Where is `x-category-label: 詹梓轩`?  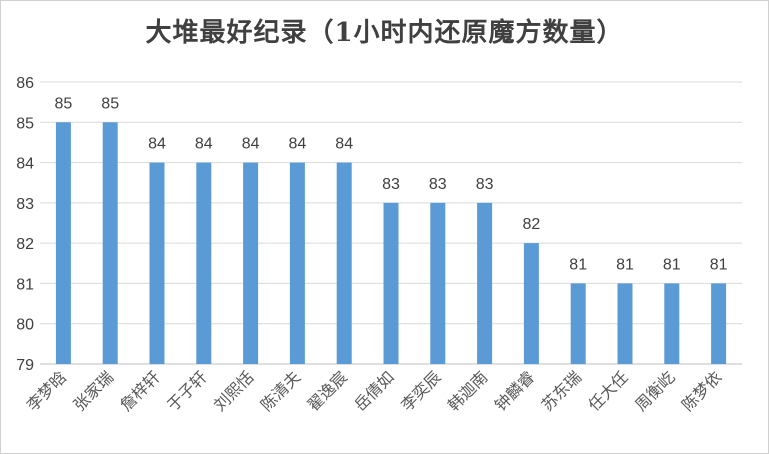 x-category-label: 詹梓轩 is located at coordinates (139, 390).